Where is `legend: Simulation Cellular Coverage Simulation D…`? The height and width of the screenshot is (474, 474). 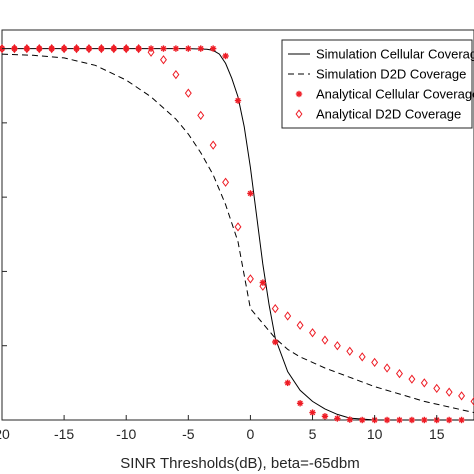 legend: Simulation Cellular Coverage Simulation D… is located at coordinates (377, 84).